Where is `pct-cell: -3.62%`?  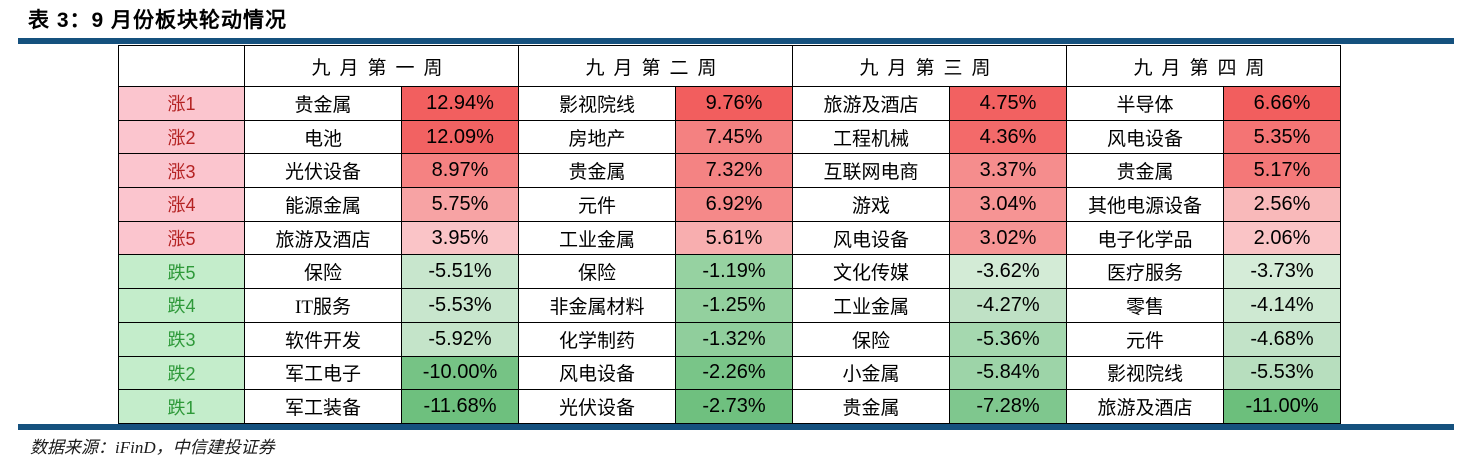 pct-cell: -3.62% is located at coordinates (1008, 272).